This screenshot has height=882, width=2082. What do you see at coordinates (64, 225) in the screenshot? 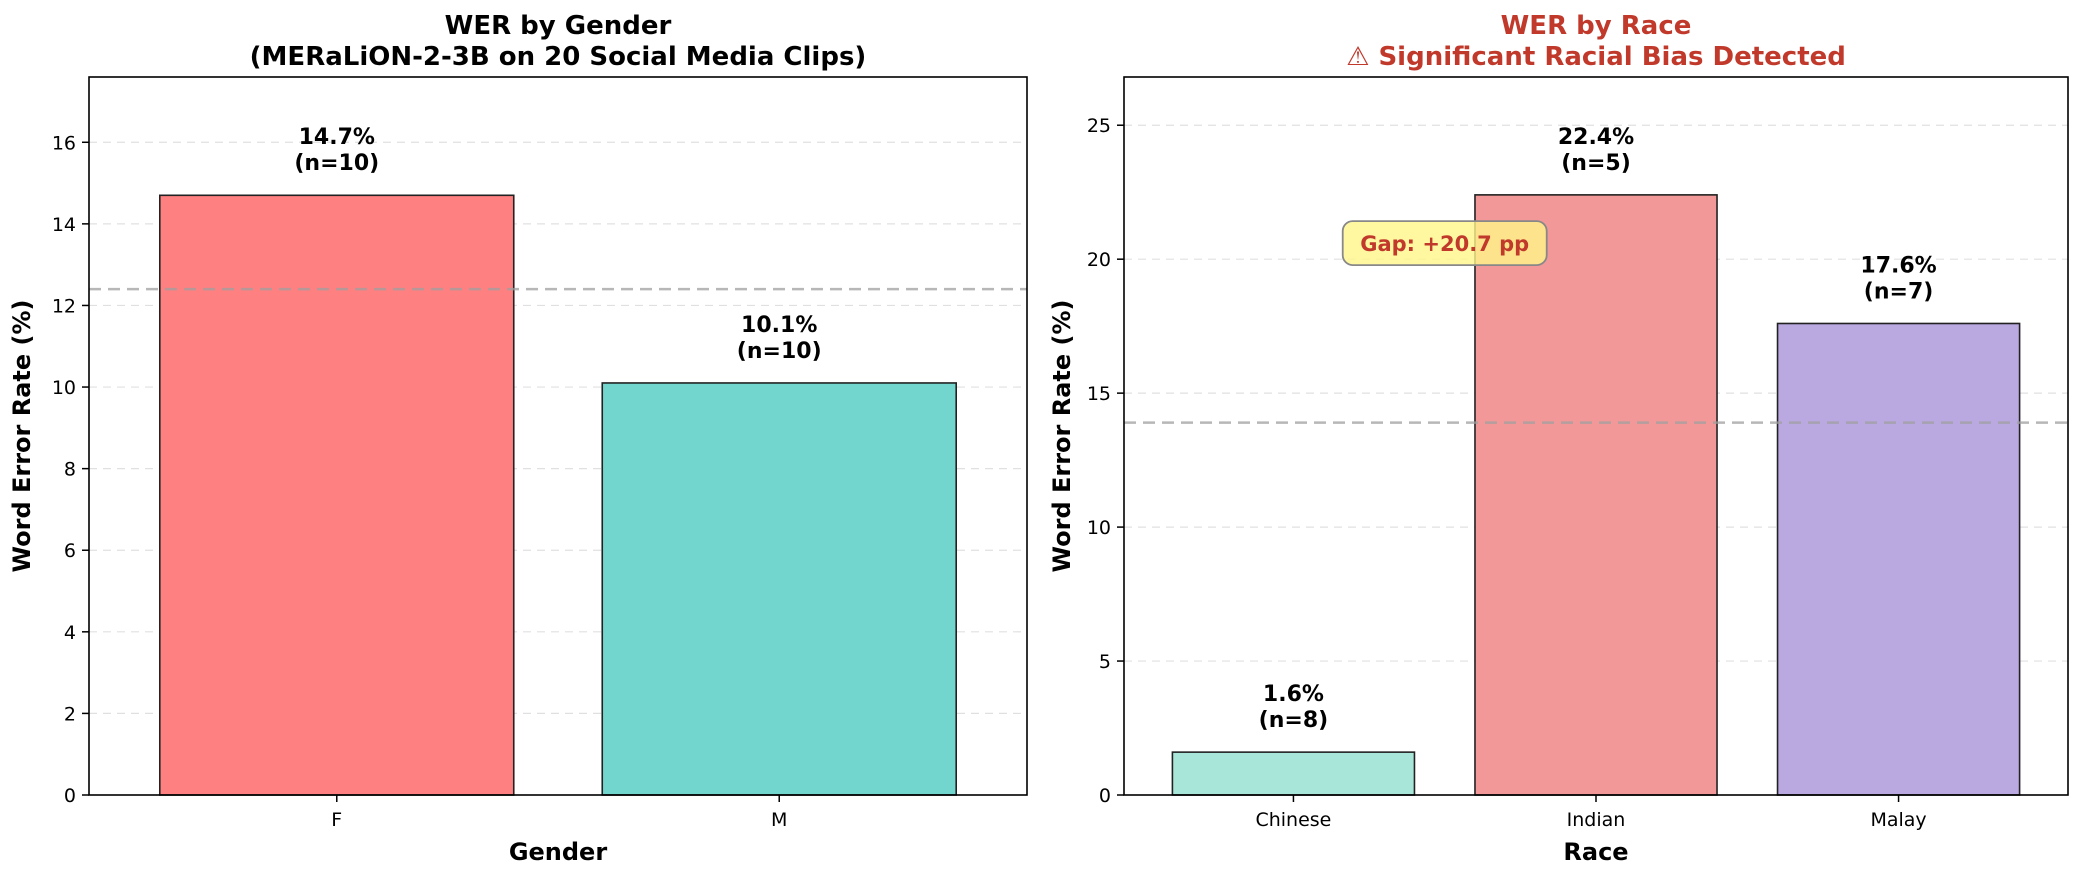
I see `gender-ytick-label: 14` at bounding box center [64, 225].